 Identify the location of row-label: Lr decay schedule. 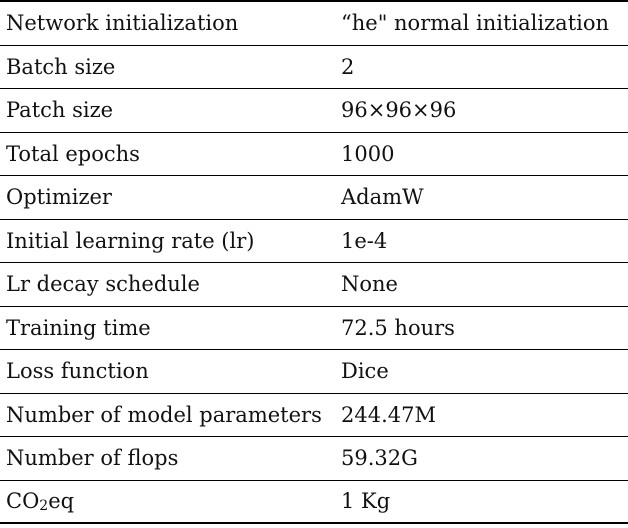
(103, 284).